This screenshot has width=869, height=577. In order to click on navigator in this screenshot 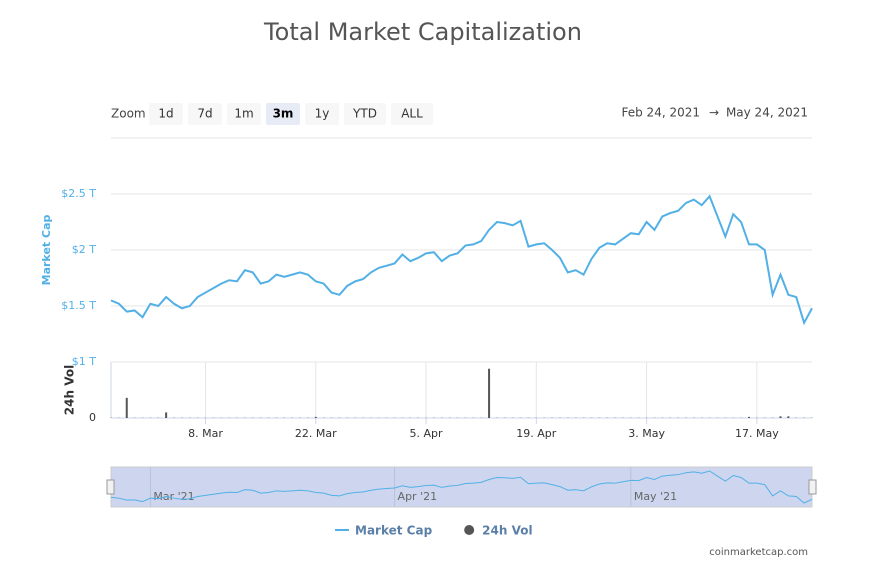, I will do `click(461, 487)`.